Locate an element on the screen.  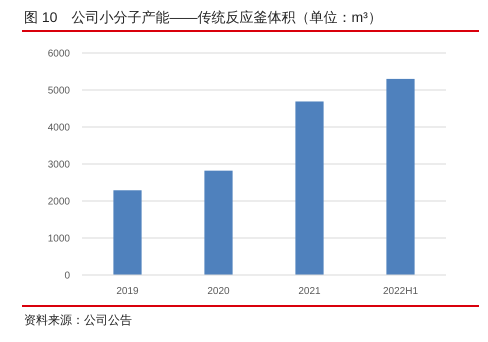
x-tick-label: 2021 is located at coordinates (310, 291).